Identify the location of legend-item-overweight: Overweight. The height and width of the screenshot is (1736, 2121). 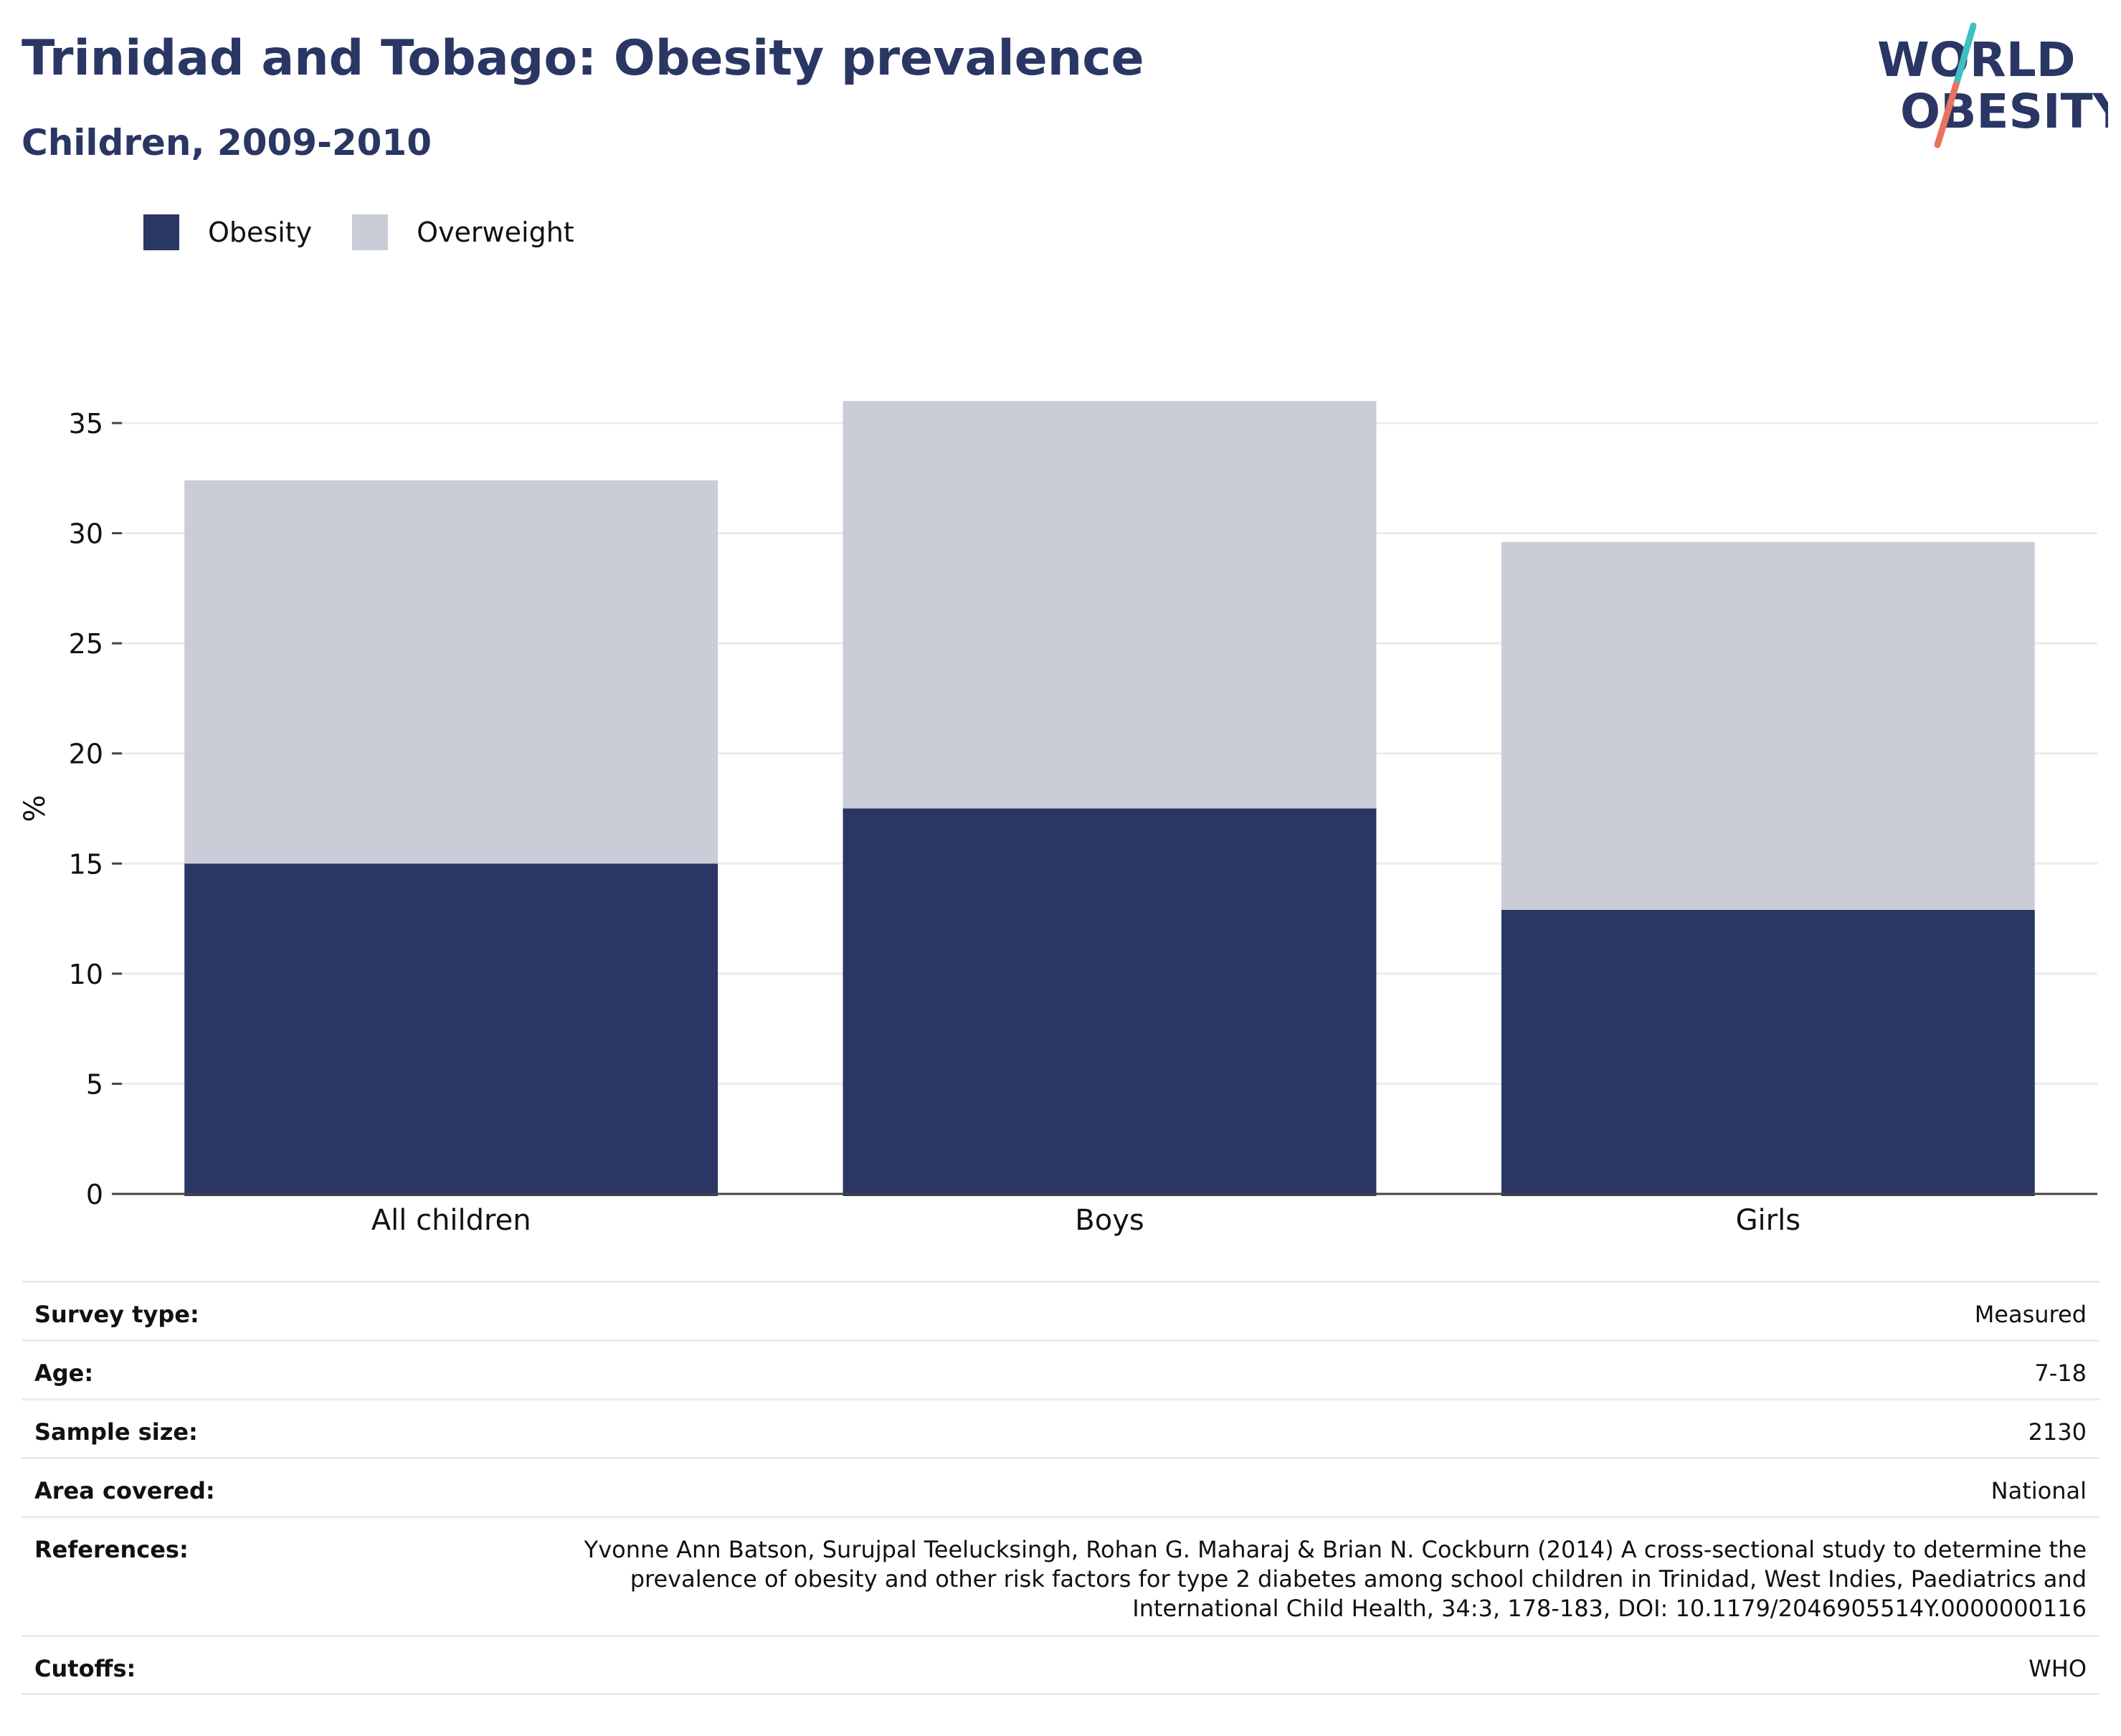
(463, 232).